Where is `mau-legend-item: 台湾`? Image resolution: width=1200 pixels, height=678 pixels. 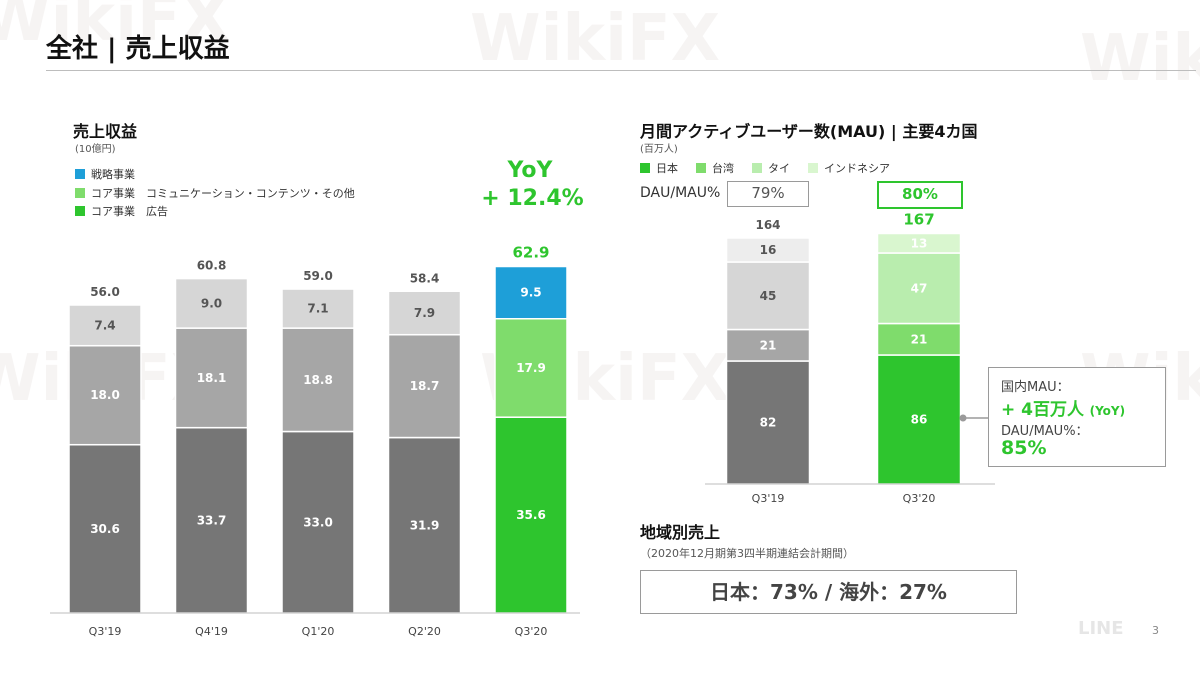 mau-legend-item: 台湾 is located at coordinates (715, 168).